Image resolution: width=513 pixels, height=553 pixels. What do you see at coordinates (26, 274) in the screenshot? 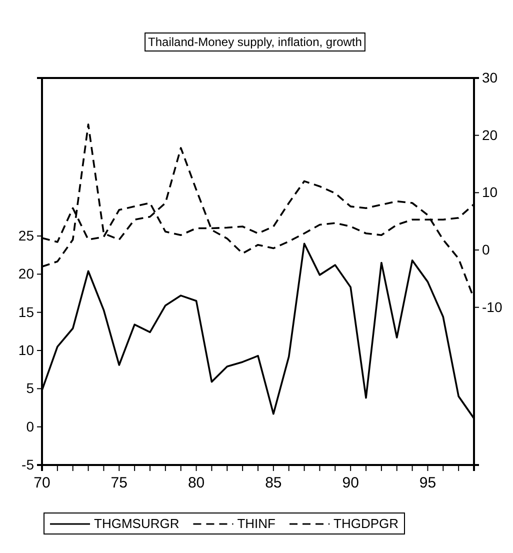
I see `y-tick-label: 20` at bounding box center [26, 274].